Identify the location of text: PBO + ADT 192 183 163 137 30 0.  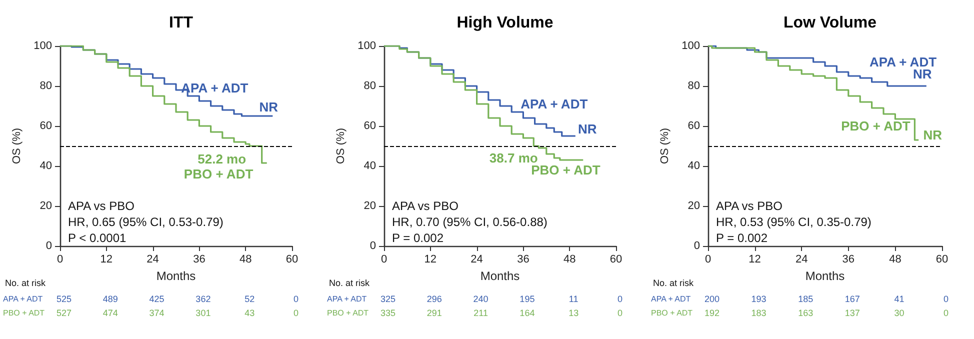
(800, 313).